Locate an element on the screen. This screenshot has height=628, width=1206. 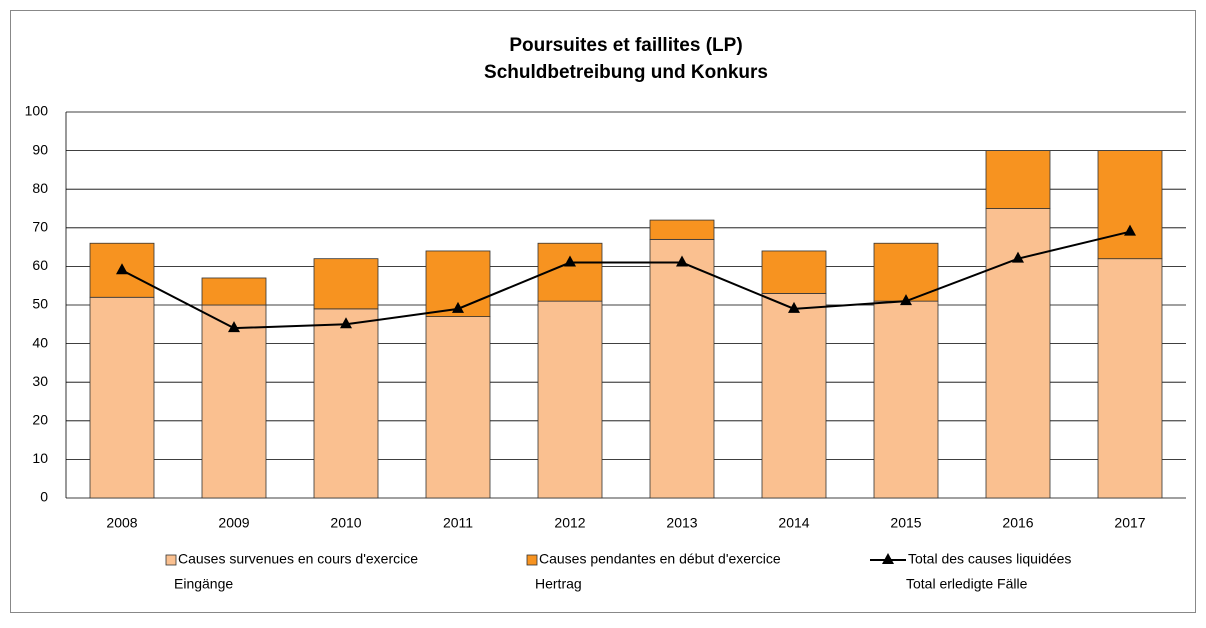
chart-subtitle: Schuldbetreibung und Konkurs is located at coordinates (626, 72).